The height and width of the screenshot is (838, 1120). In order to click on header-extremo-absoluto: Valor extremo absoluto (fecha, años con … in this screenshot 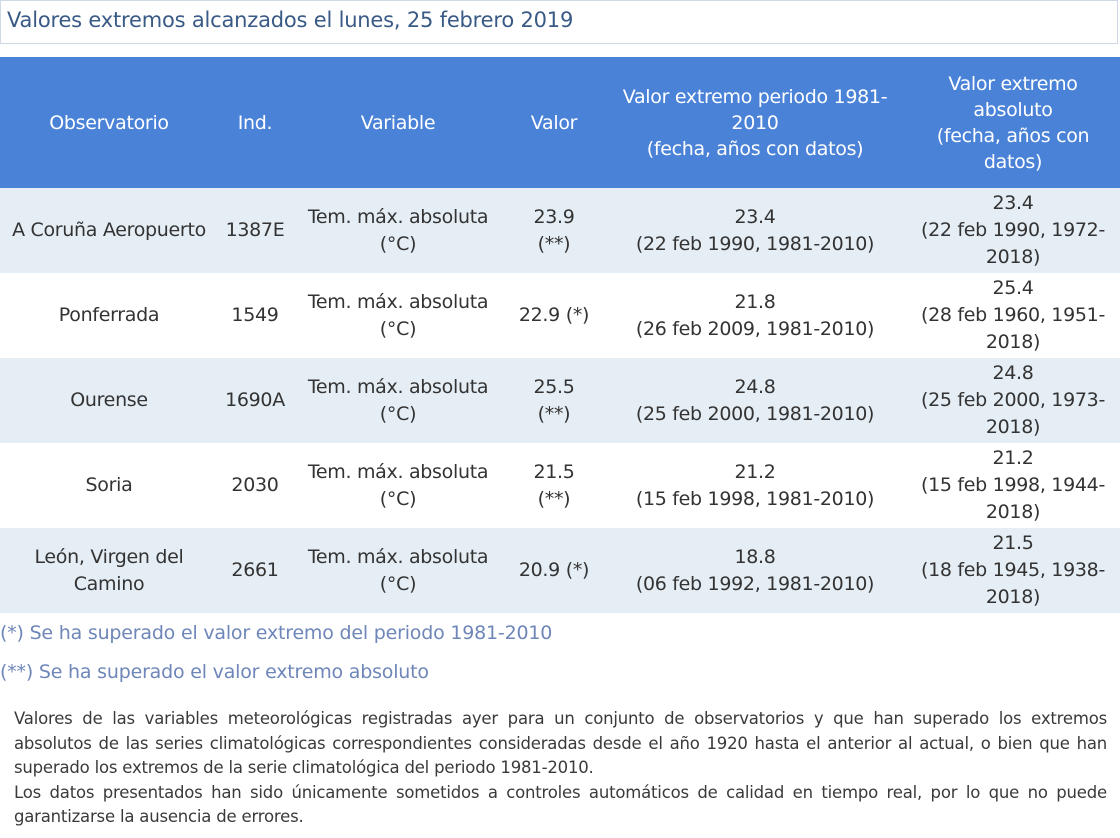, I will do `click(1013, 122)`.